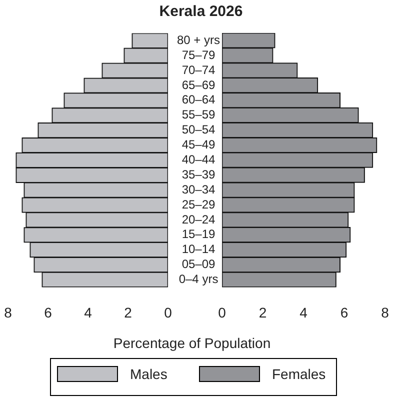 This screenshot has height=400, width=402. I want to click on y-tick-label: 80 + yrs, so click(198, 39).